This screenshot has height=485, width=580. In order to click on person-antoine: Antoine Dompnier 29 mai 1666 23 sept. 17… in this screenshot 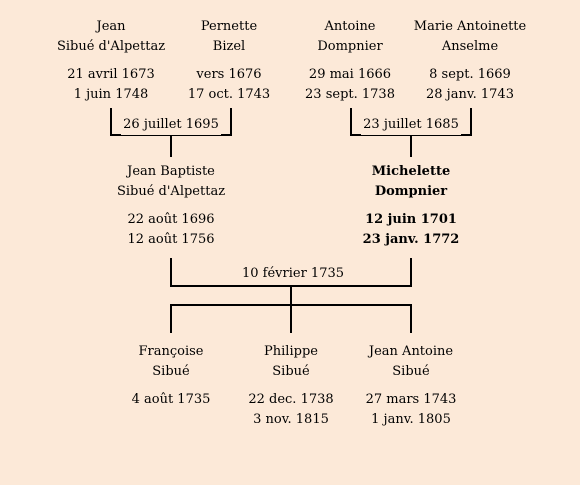, I will do `click(350, 61)`.